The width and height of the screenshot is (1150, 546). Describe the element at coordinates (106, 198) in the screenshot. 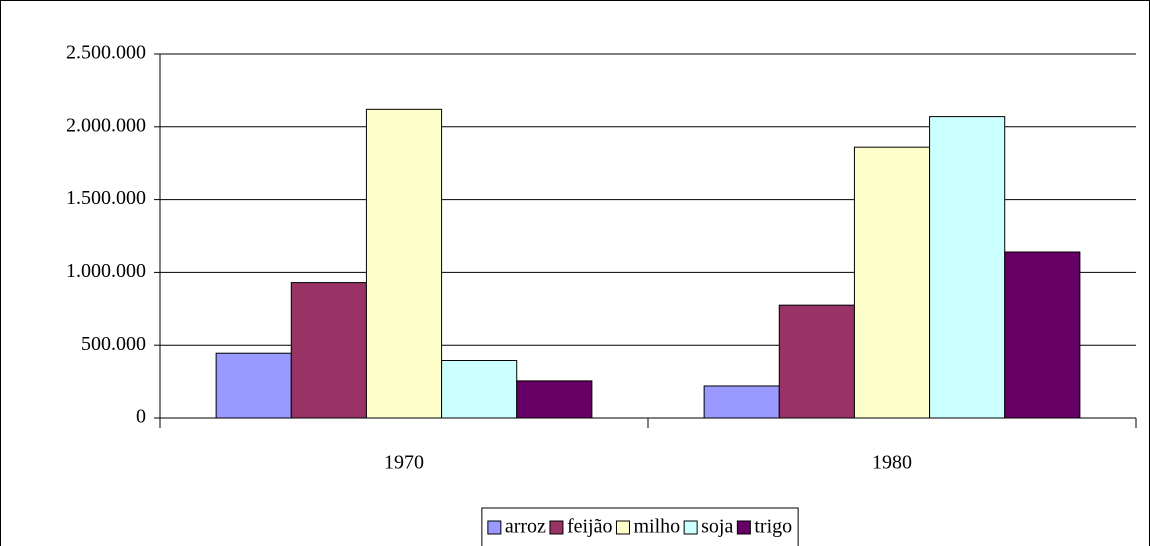

I see `y-tick-label: 1.500.000` at that location.